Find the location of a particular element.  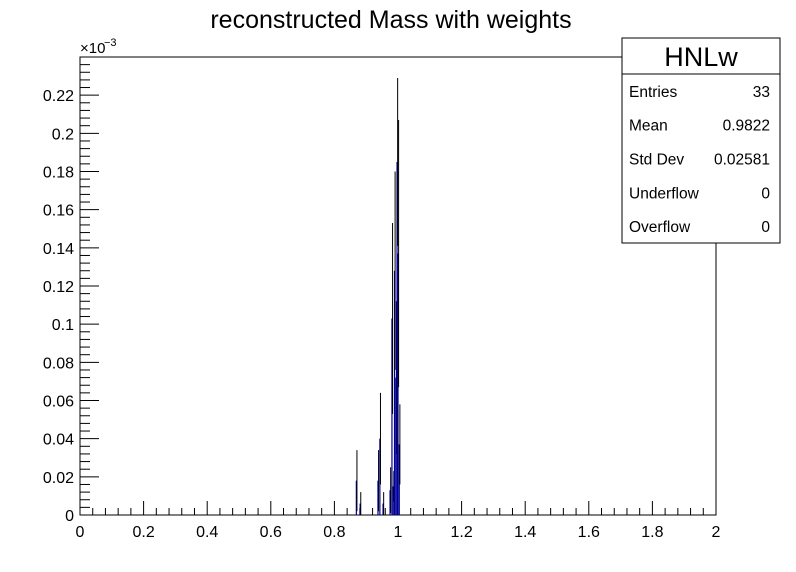

stats-row-name: Overflow is located at coordinates (660, 227).